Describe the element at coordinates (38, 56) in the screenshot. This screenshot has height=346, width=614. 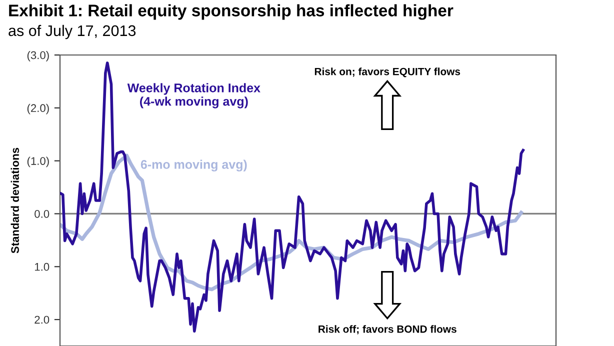
I see `y-tick-label: (3.0)` at that location.